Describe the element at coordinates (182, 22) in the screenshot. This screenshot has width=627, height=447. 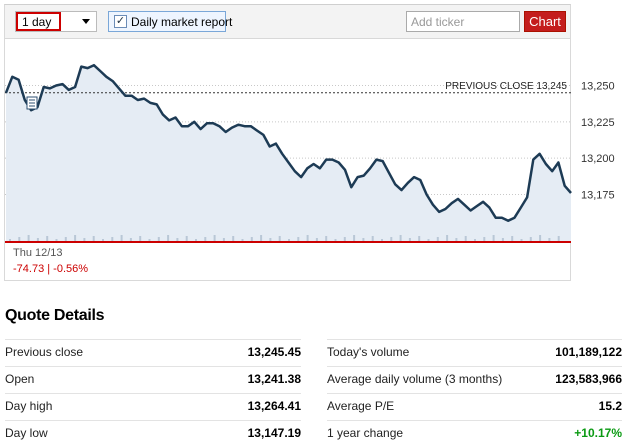
I see `daily-report-label: Daily market report` at that location.